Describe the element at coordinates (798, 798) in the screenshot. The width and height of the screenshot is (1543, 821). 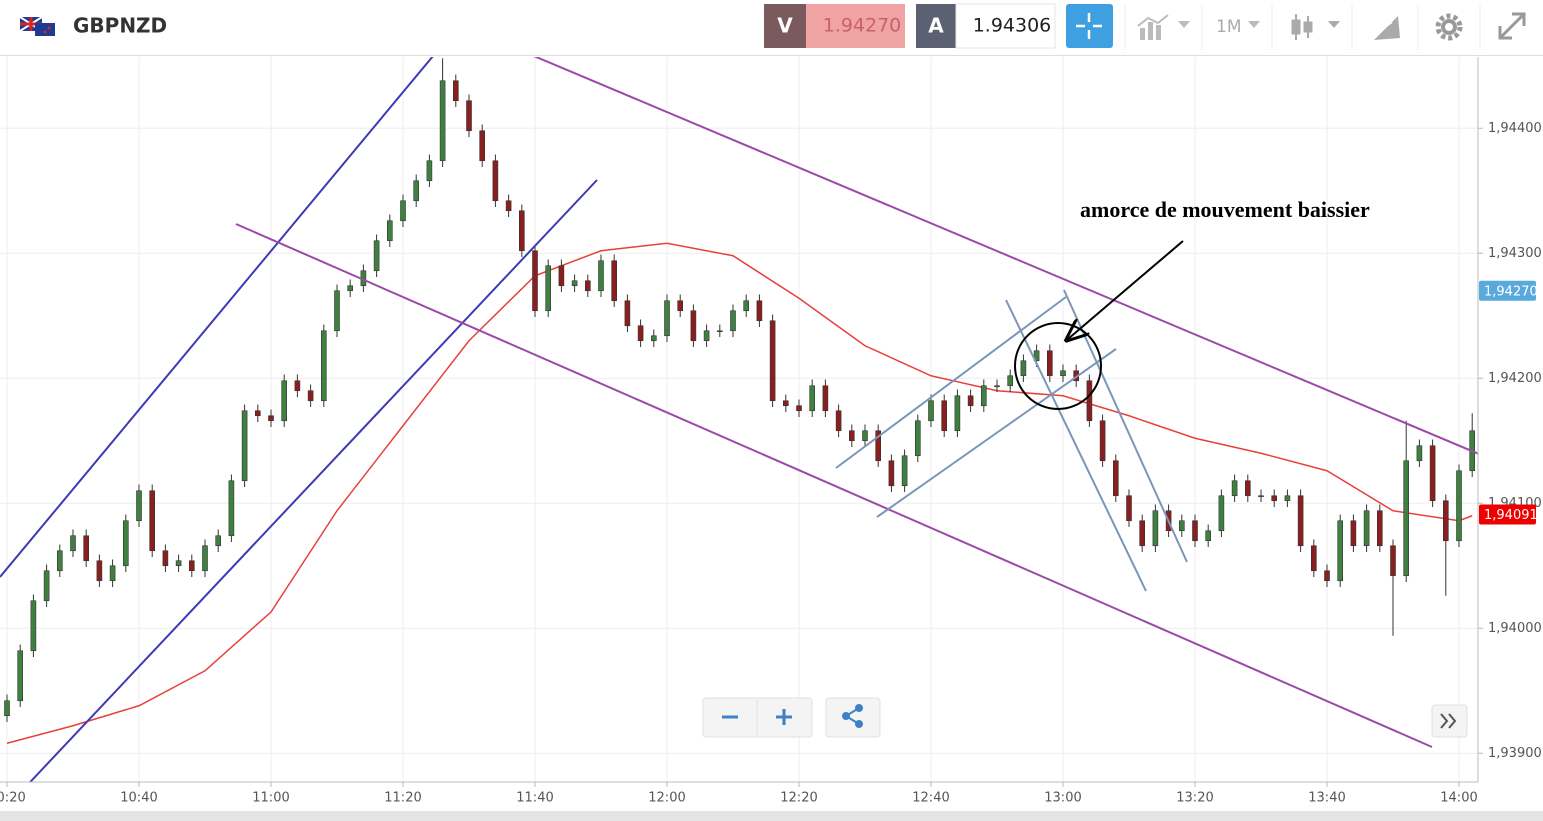
I see `x-tick-label: 12:20` at that location.